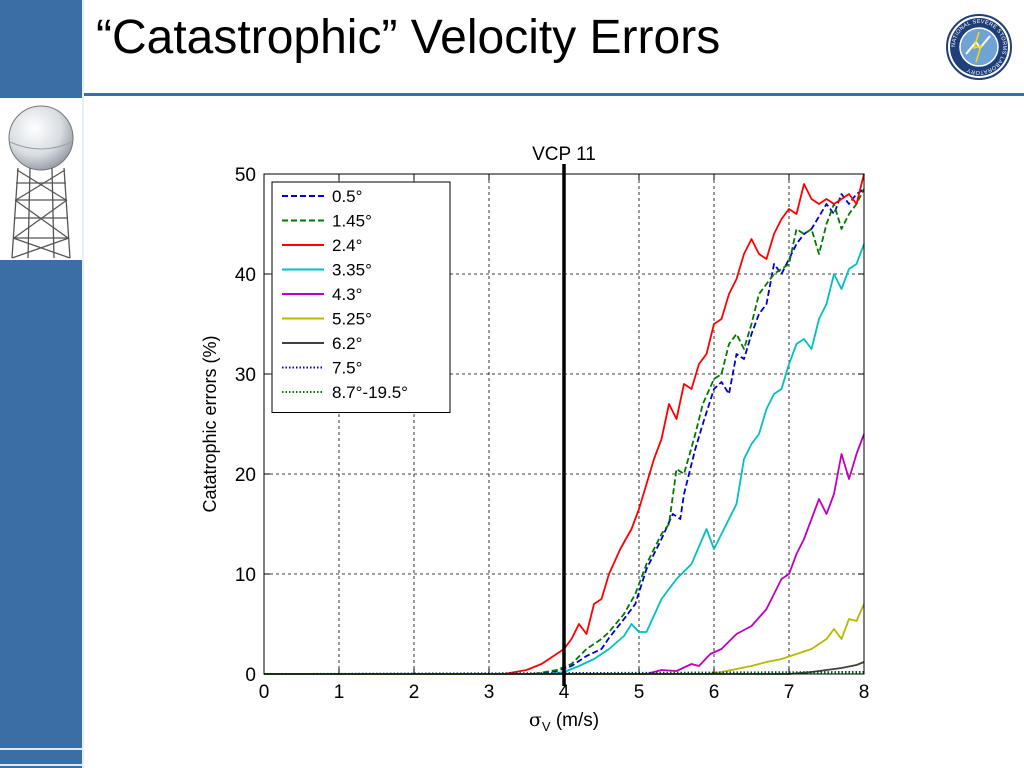  I want to click on legend-label-4: 4.3°, so click(347, 294).